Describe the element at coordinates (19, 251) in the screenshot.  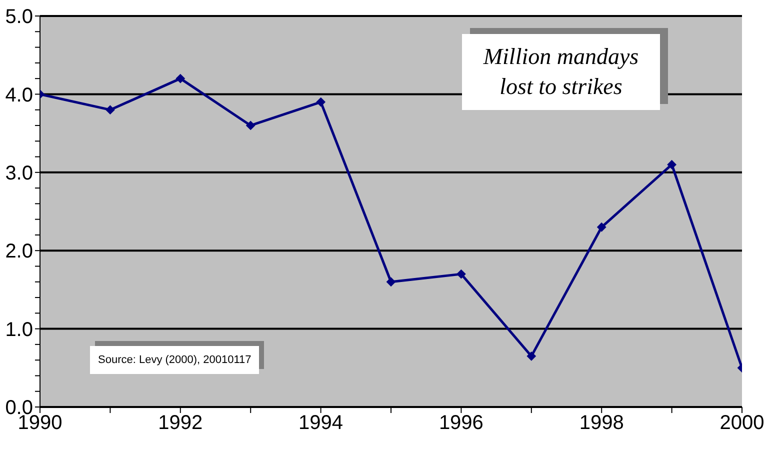
I see `y-tick-label: 2.0` at that location.